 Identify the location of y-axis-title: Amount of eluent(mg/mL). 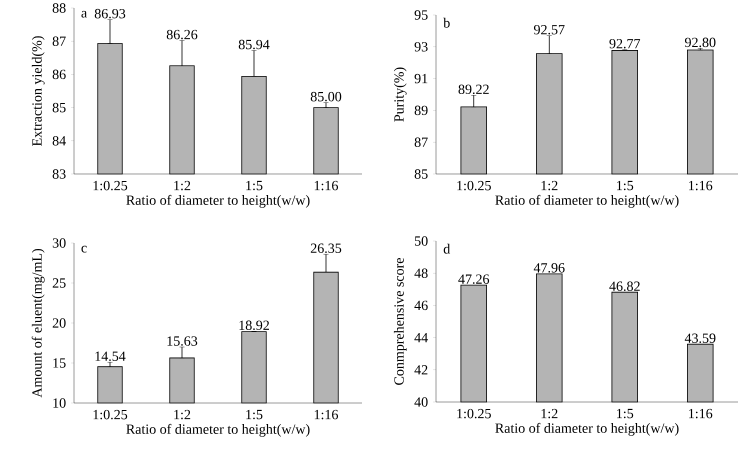
(38, 323).